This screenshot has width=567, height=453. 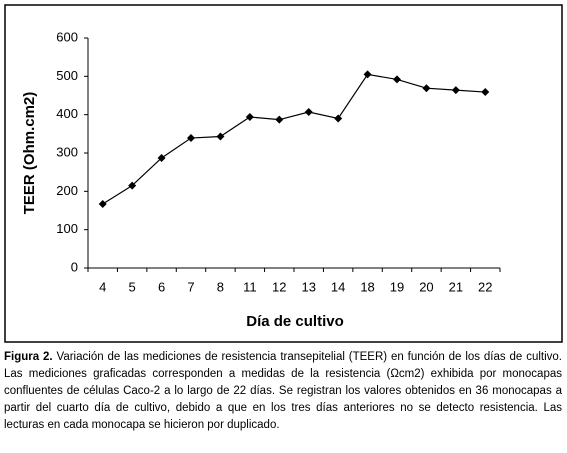 What do you see at coordinates (367, 286) in the screenshot?
I see `x-tick-label: 18` at bounding box center [367, 286].